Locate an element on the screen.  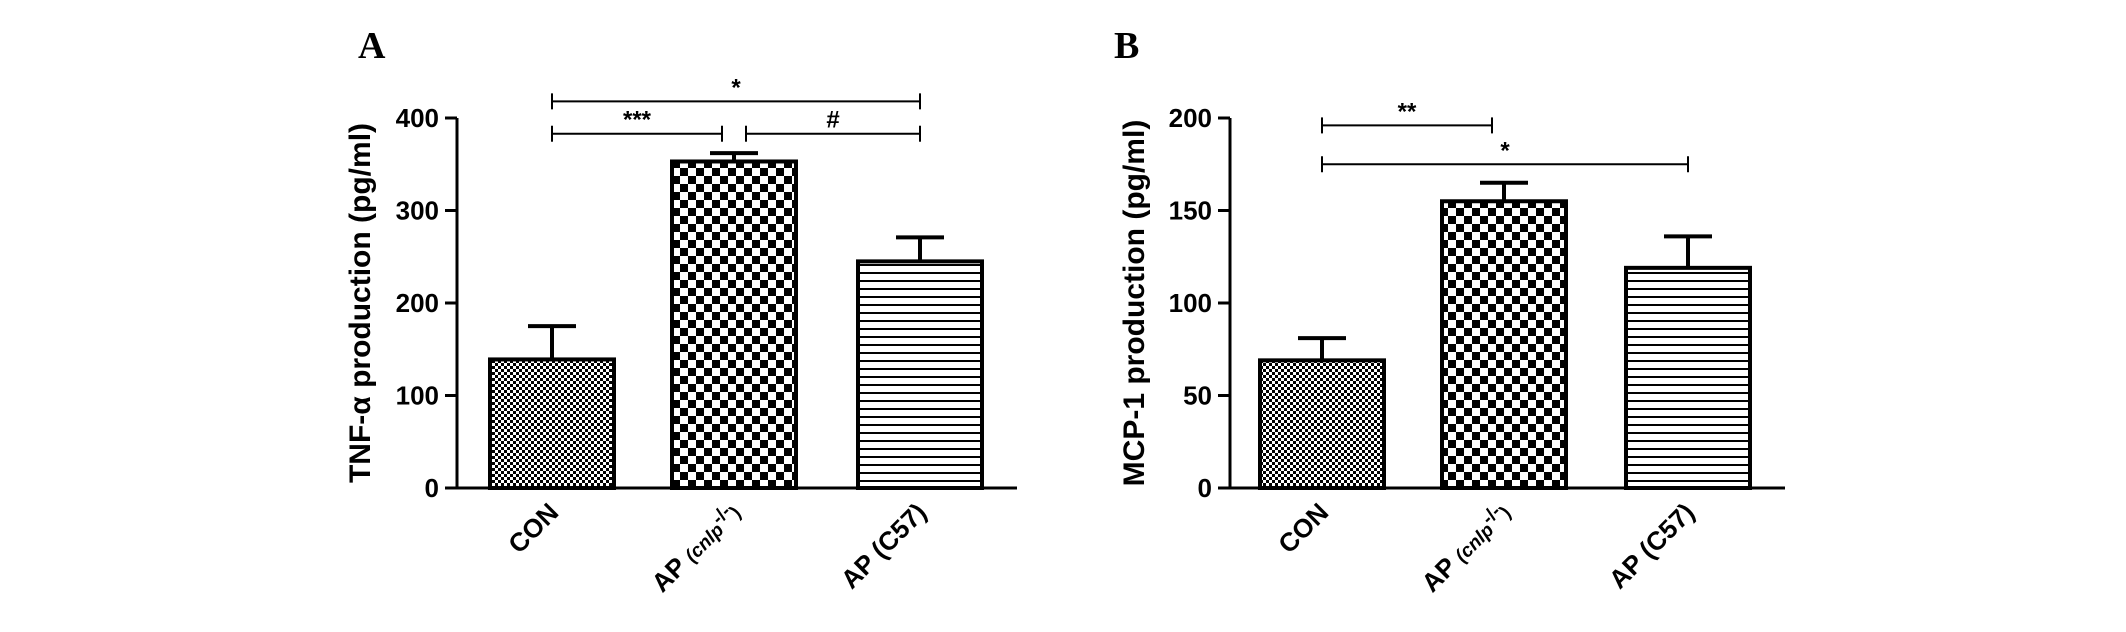
panel-label: A is located at coordinates (372, 46).